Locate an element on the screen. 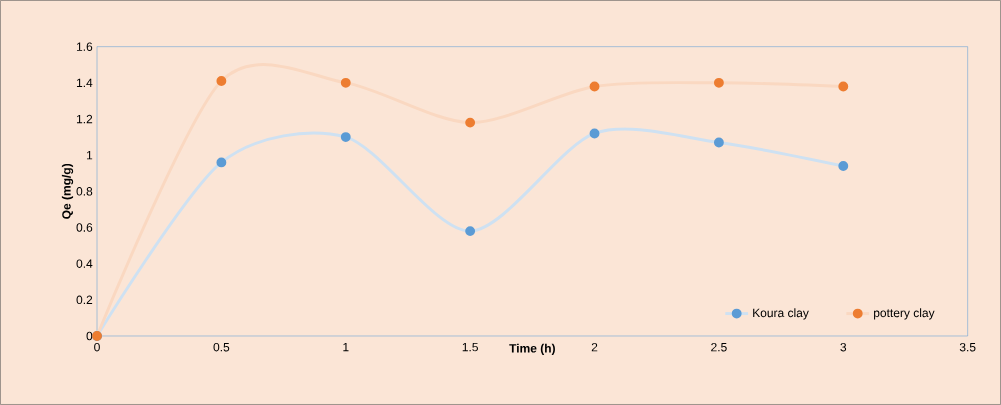  legend-label: pottery clay is located at coordinates (904, 314).